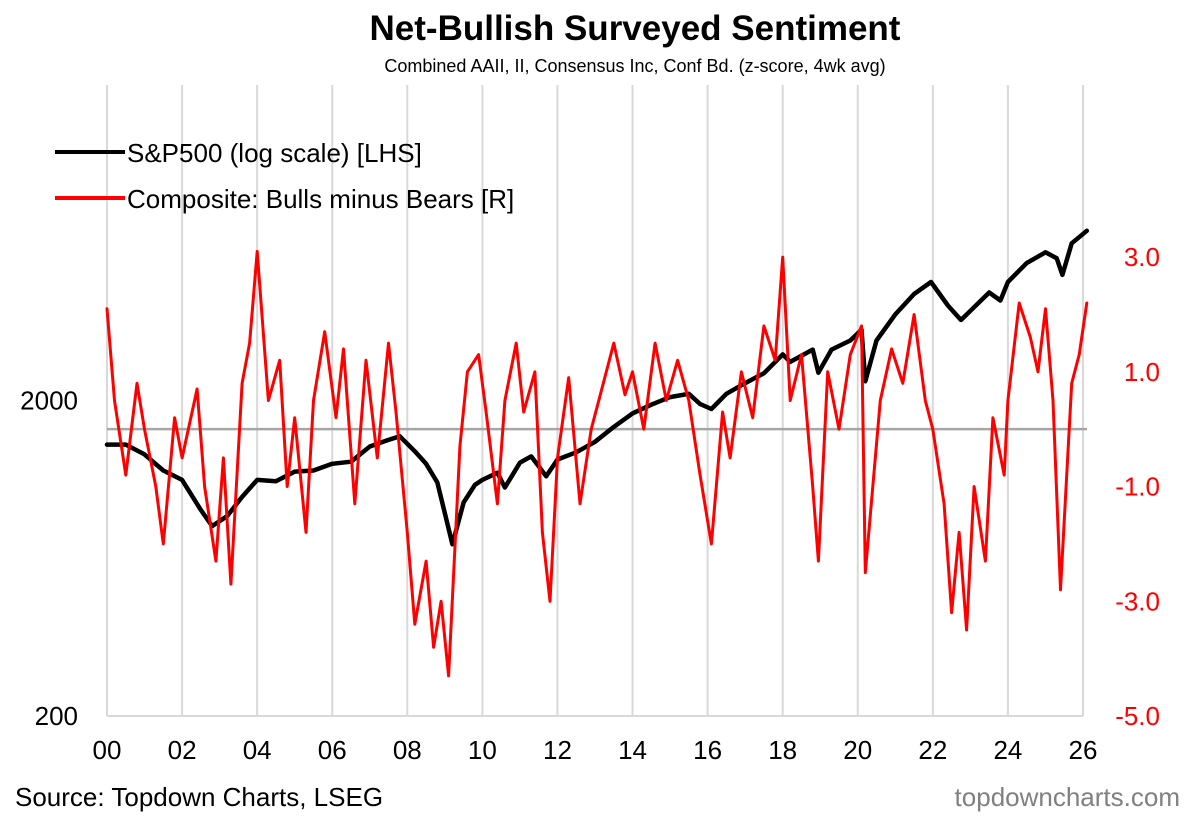 This screenshot has height=817, width=1202. I want to click on x-tick-label: 18, so click(782, 750).